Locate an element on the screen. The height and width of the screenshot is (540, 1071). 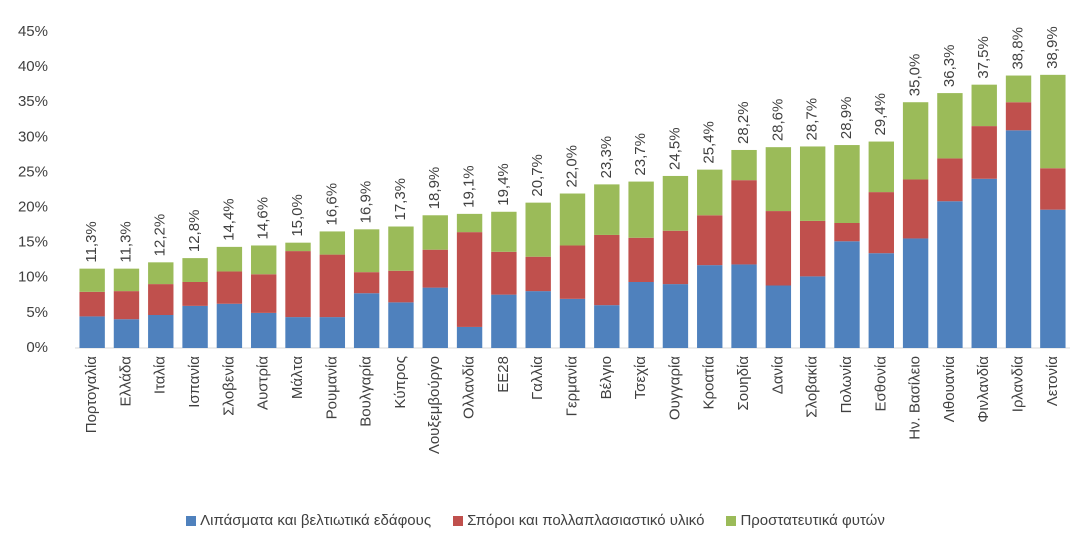
x-tick-label: Σλοβακία is located at coordinates (812, 387).